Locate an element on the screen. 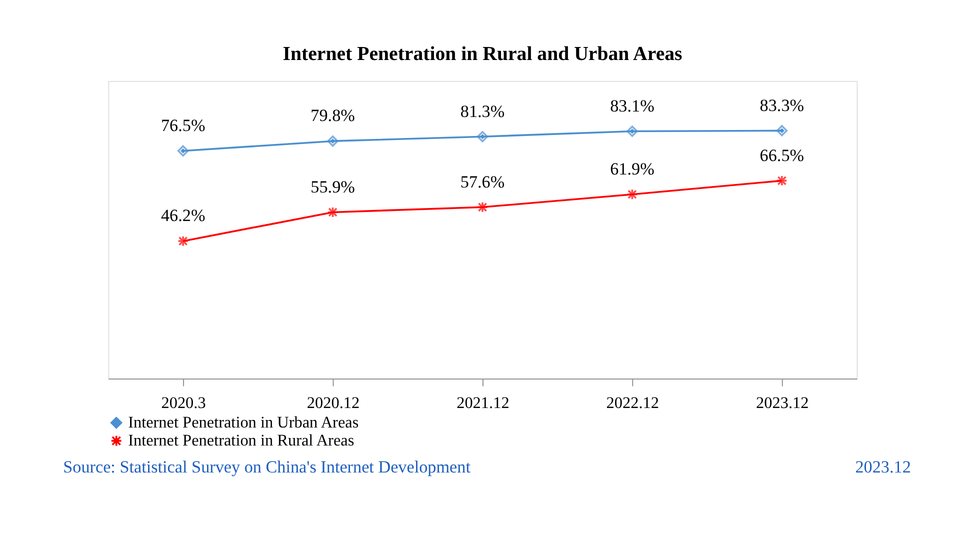 Image resolution: width=965 pixels, height=541 pixels. x-tick-label: 2023.12 is located at coordinates (782, 403).